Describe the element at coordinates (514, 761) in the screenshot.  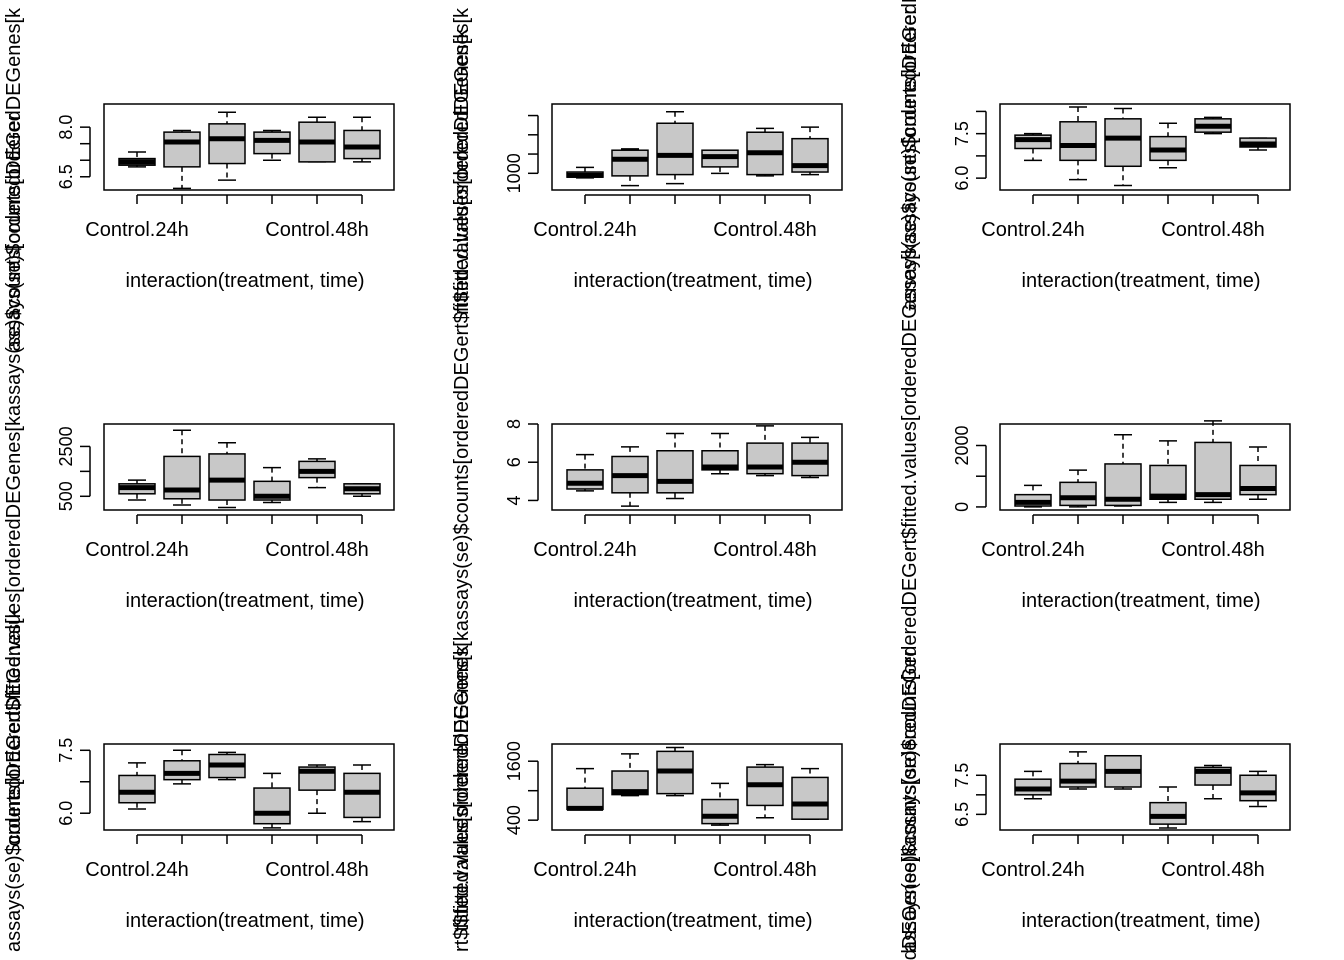
I see `y-tick-label: 1600` at that location.